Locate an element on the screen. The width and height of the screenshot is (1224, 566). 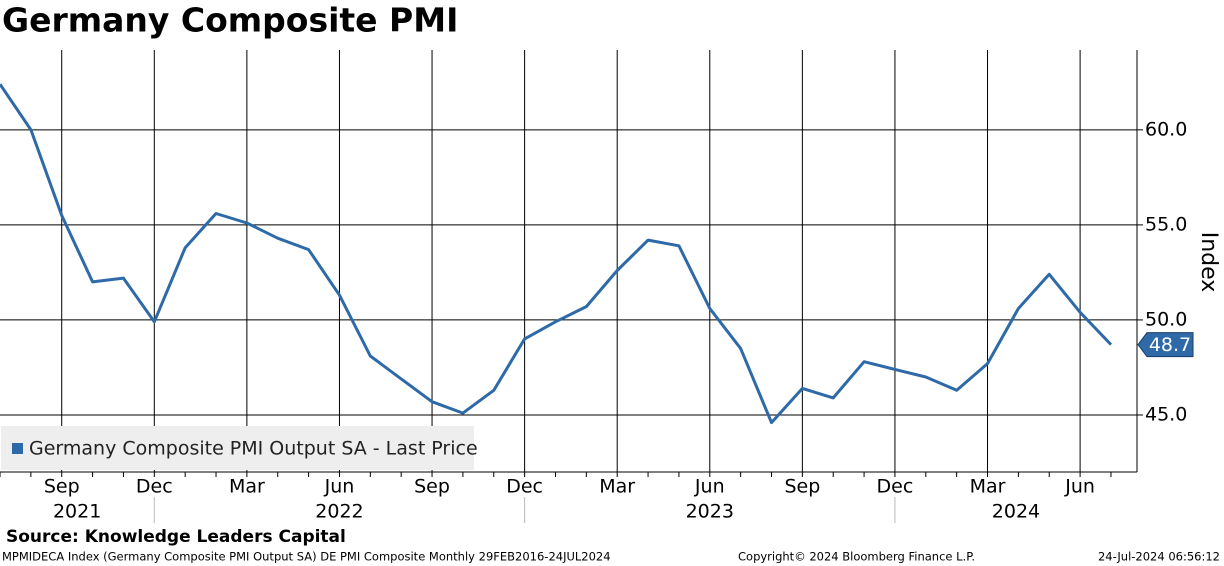
footer-center: Copyright© 2024 Bloomberg Finance L.P. is located at coordinates (856, 557).